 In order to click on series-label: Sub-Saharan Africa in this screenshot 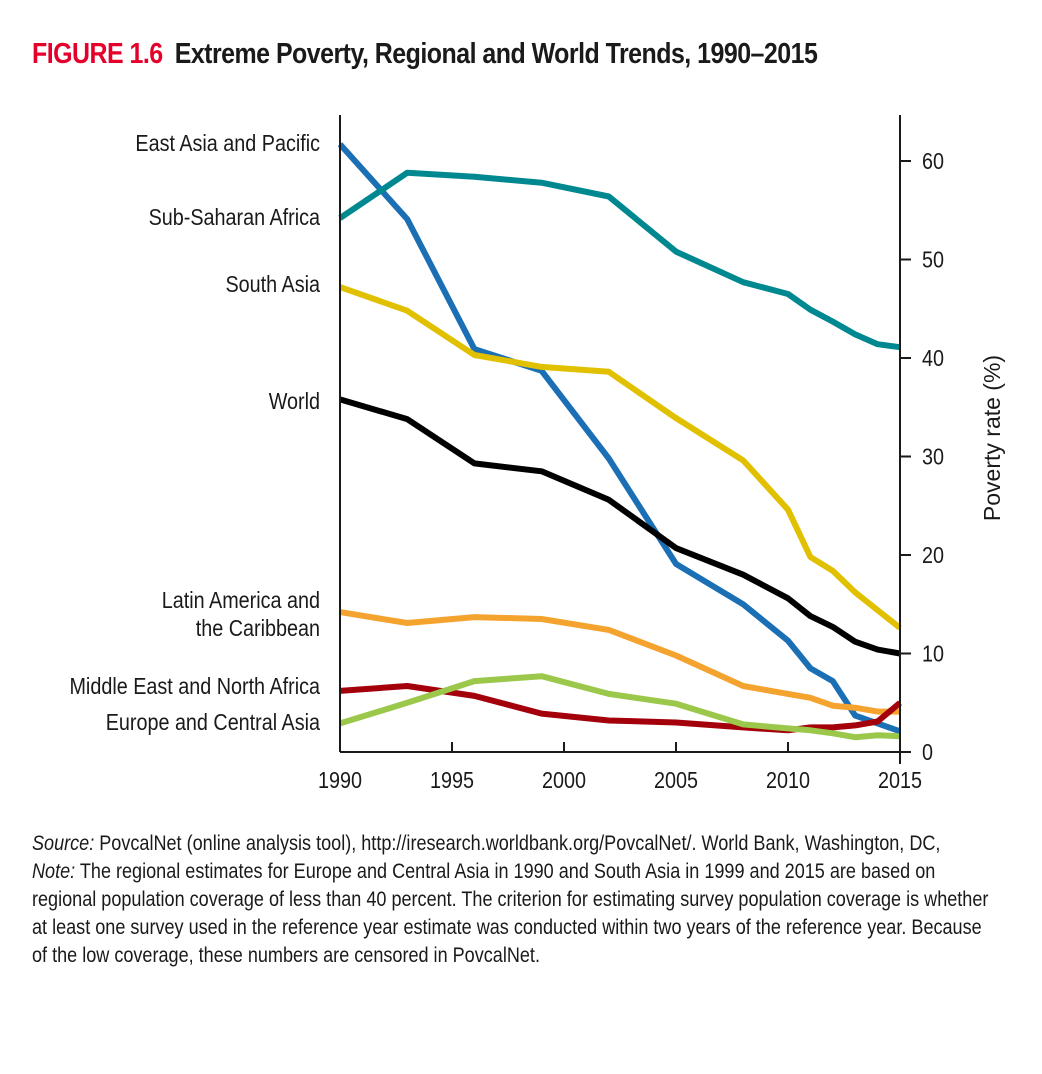, I will do `click(234, 218)`.